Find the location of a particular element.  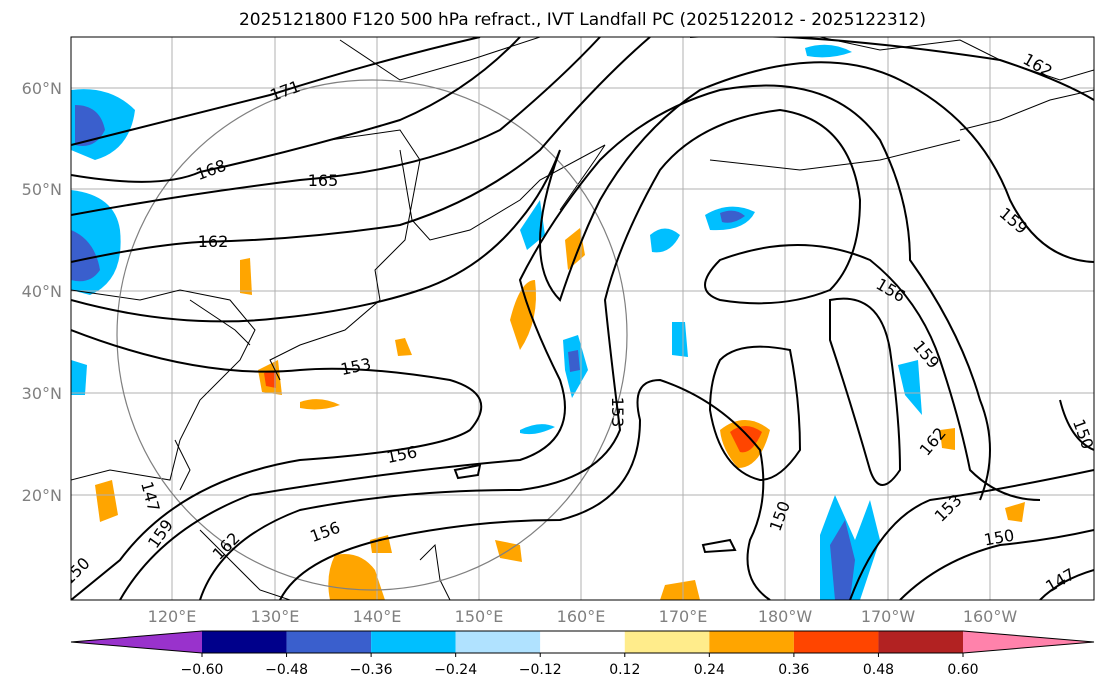

lat-label: 60°N is located at coordinates (42, 88).